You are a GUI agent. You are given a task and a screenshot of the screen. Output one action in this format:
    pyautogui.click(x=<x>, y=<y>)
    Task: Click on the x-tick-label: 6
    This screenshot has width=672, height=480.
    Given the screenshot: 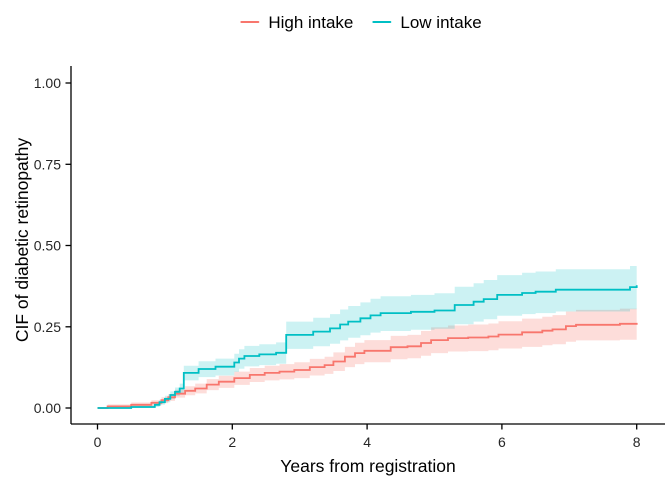 What is the action you would take?
    pyautogui.click(x=502, y=442)
    